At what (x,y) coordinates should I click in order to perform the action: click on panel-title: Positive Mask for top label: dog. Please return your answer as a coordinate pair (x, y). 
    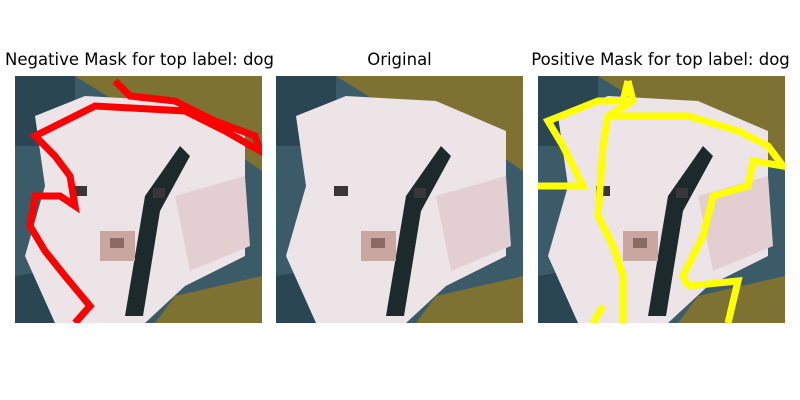
    Looking at the image, I should click on (660, 59).